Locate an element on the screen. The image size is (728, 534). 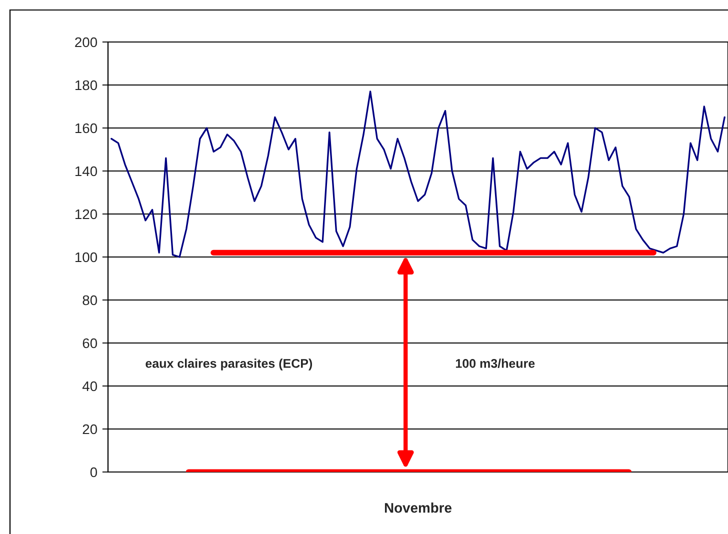
y-tick-label: 0 is located at coordinates (94, 472).